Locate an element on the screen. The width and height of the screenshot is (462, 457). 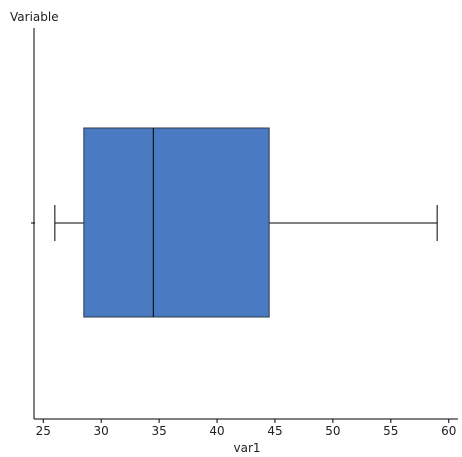
x-tick-label: 30 is located at coordinates (101, 431).